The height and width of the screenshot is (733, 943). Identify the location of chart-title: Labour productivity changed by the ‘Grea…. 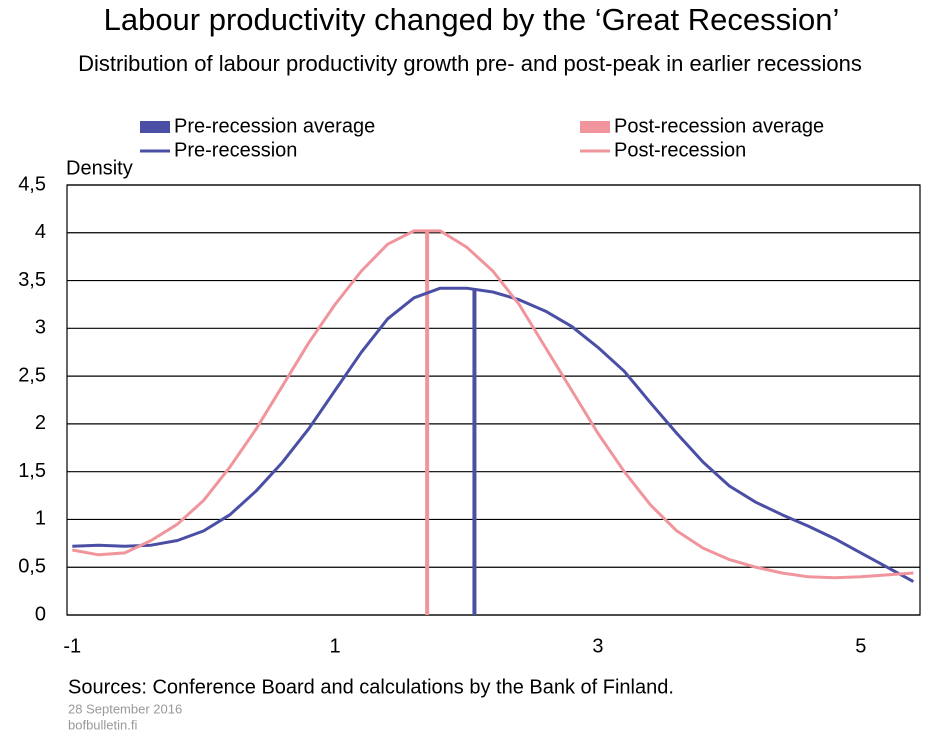
(471, 19).